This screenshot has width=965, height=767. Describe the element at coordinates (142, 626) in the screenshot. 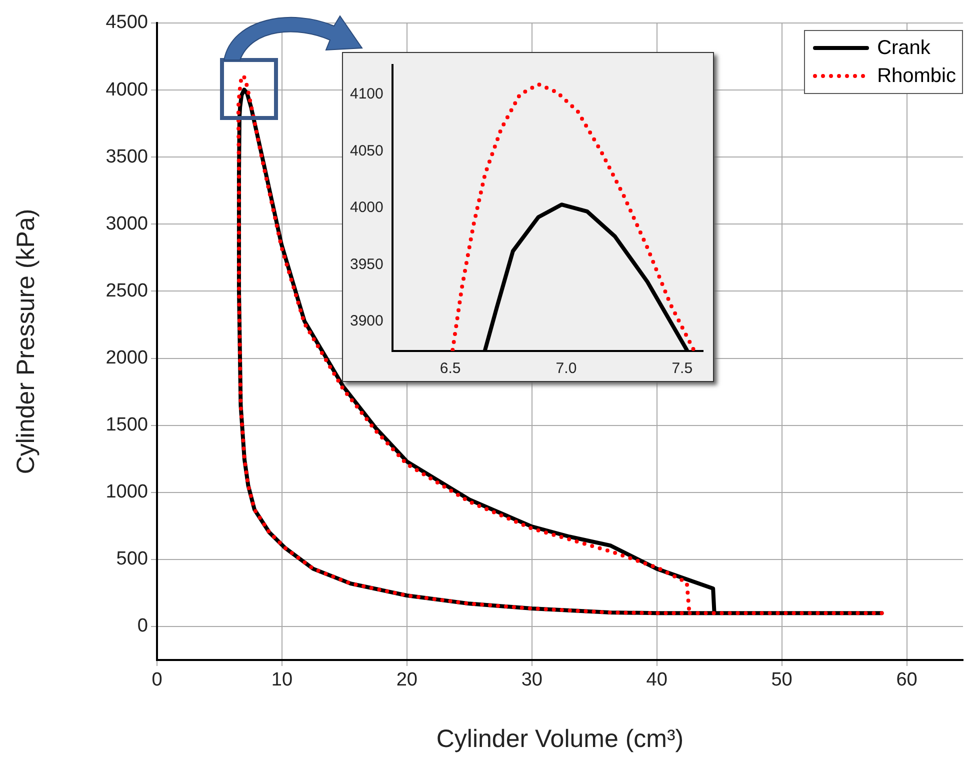

I see `y-tick-label: 0` at that location.